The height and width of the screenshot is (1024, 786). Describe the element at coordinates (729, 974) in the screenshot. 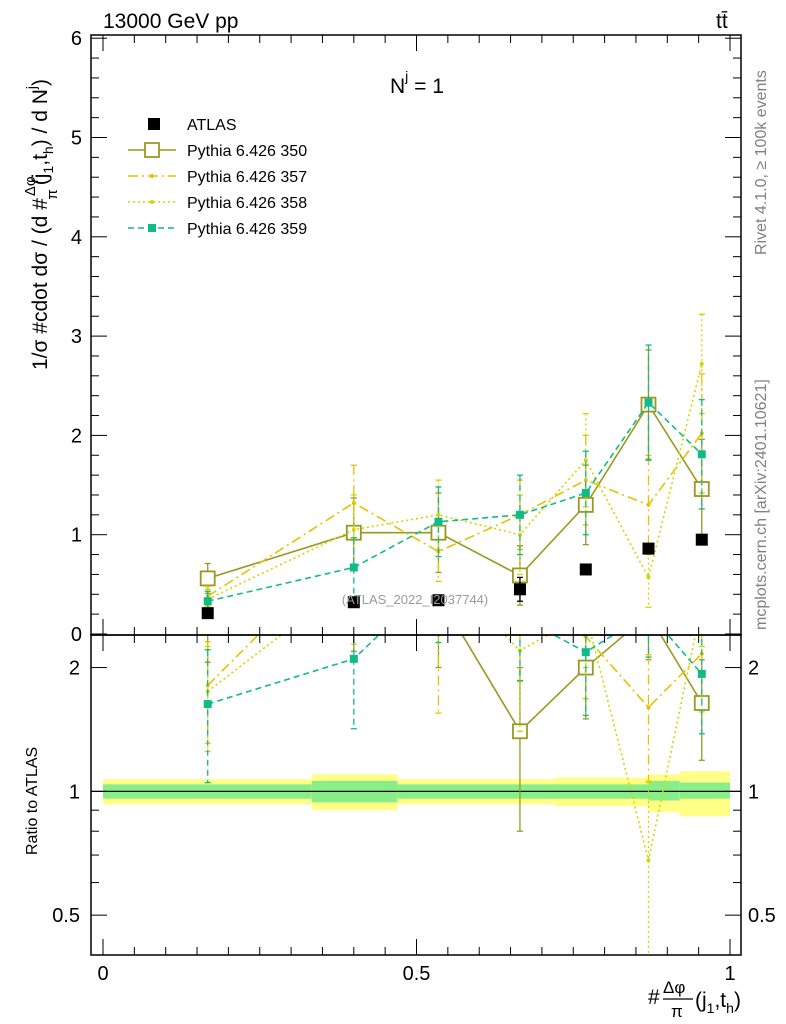

I see `x-tick-label: 1` at that location.